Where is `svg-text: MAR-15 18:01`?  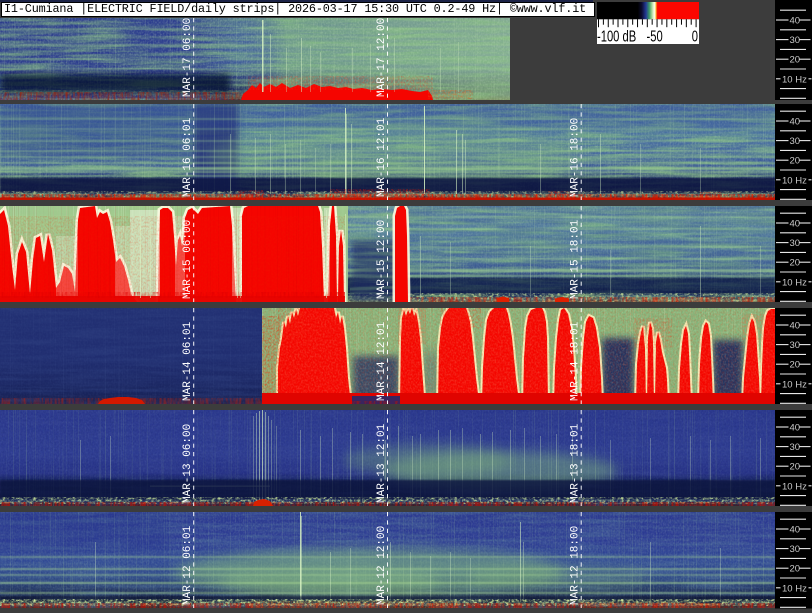
svg-text: MAR-15 18:01 is located at coordinates (576, 259).